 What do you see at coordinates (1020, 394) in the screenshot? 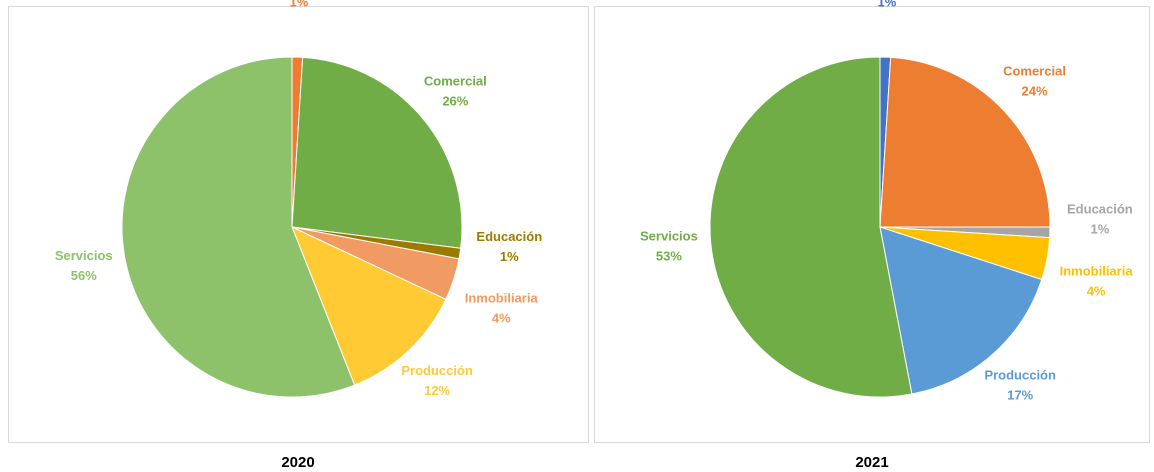
I see `slice-value: 17%` at bounding box center [1020, 394].